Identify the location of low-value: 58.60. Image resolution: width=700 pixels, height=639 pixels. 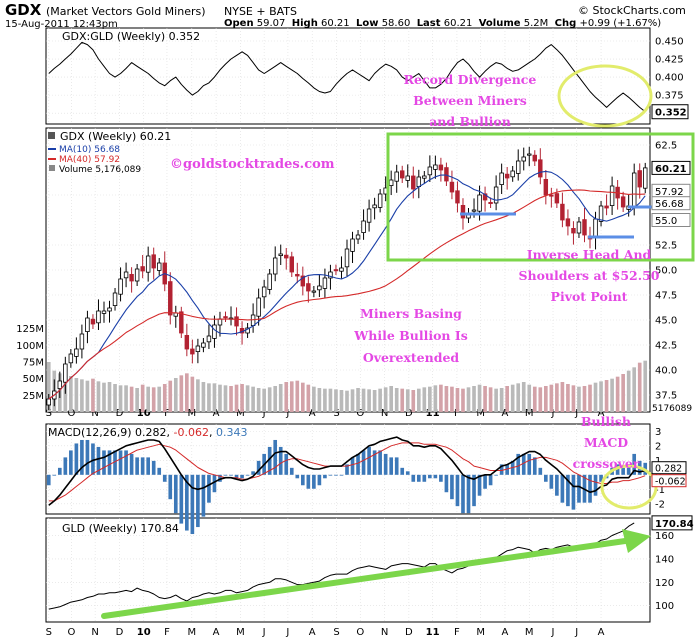
(396, 23).